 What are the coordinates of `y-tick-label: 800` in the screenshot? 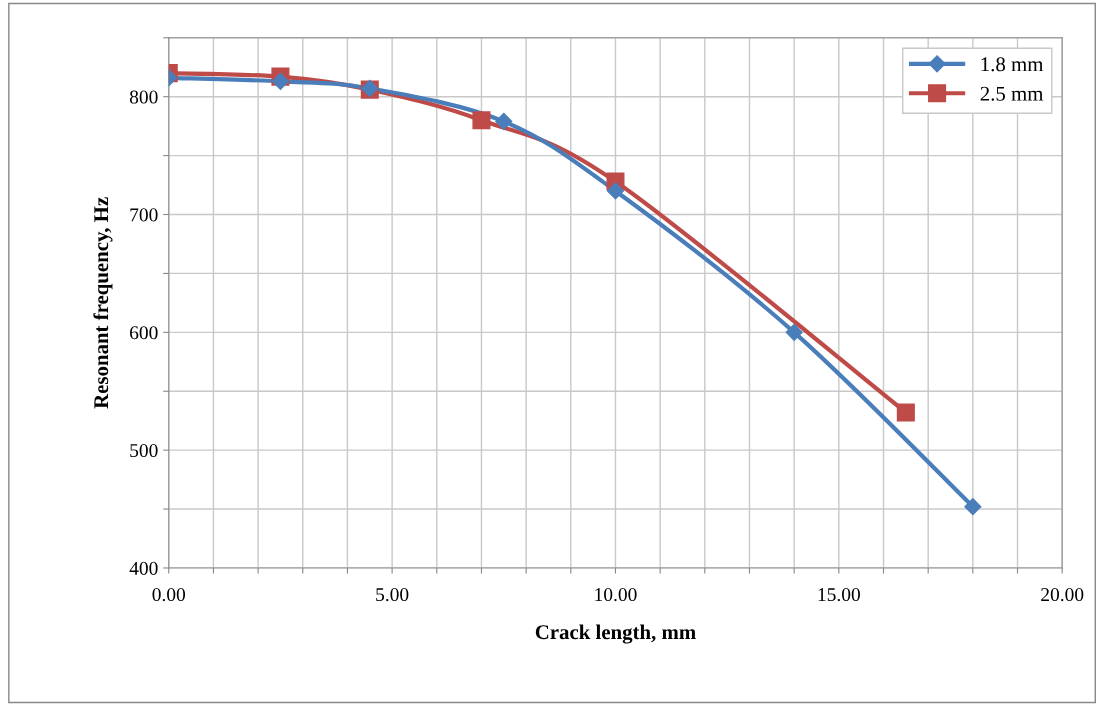 It's located at (143, 97).